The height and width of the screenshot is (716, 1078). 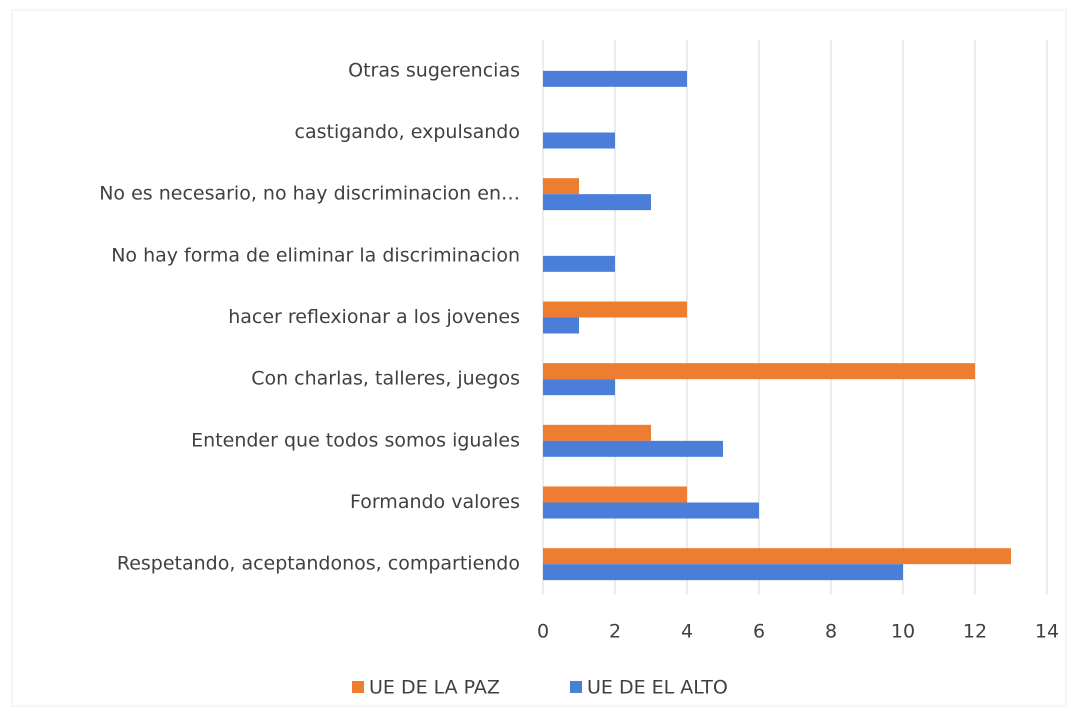 What do you see at coordinates (687, 632) in the screenshot?
I see `x-tick-label: 4` at bounding box center [687, 632].